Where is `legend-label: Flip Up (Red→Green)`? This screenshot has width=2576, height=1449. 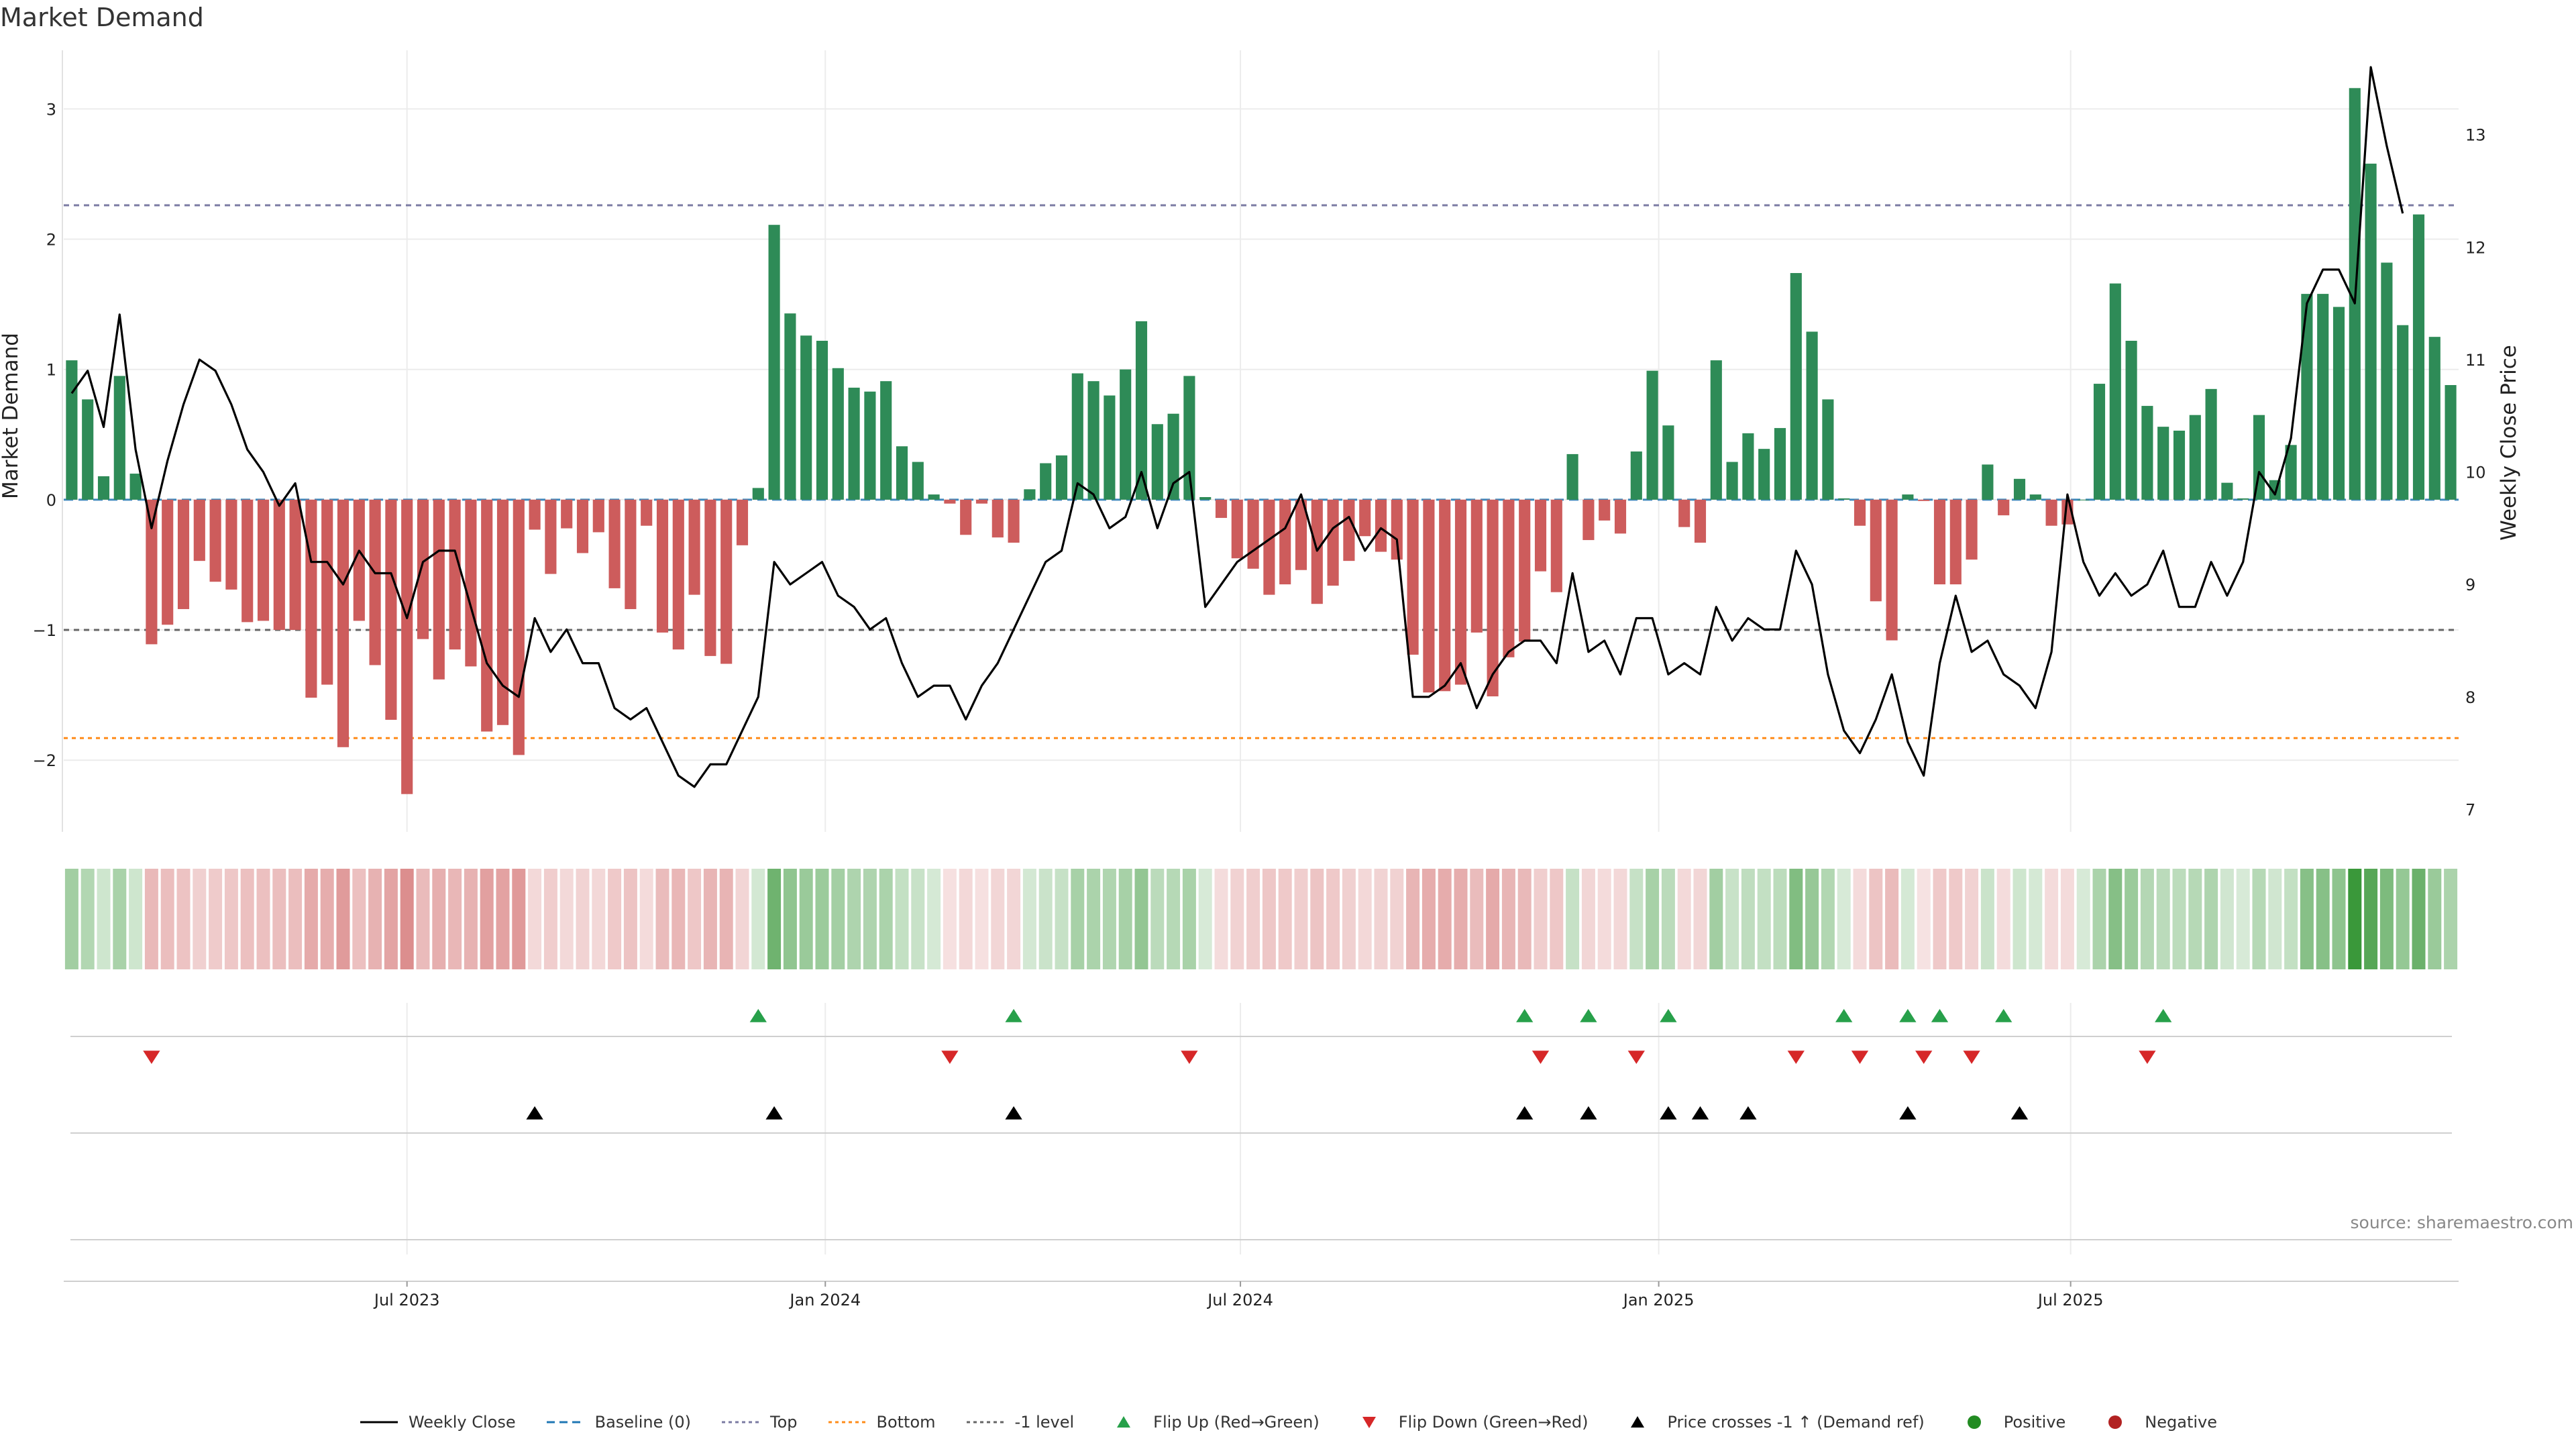 legend-label: Flip Up (Red→Green) is located at coordinates (1236, 1422).